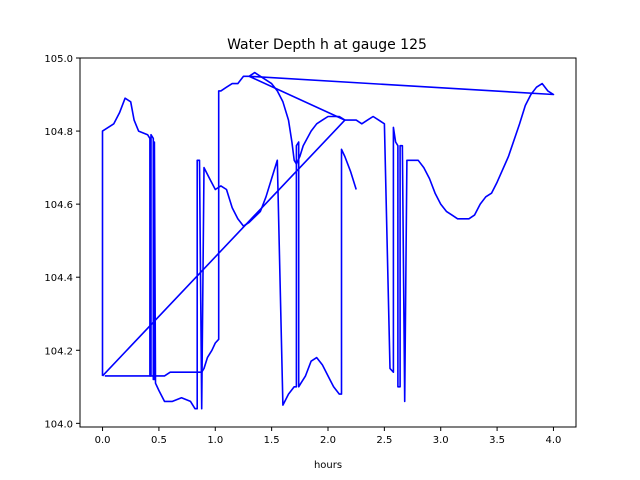  What do you see at coordinates (215, 440) in the screenshot?
I see `x-tick-label: 1.0` at bounding box center [215, 440].